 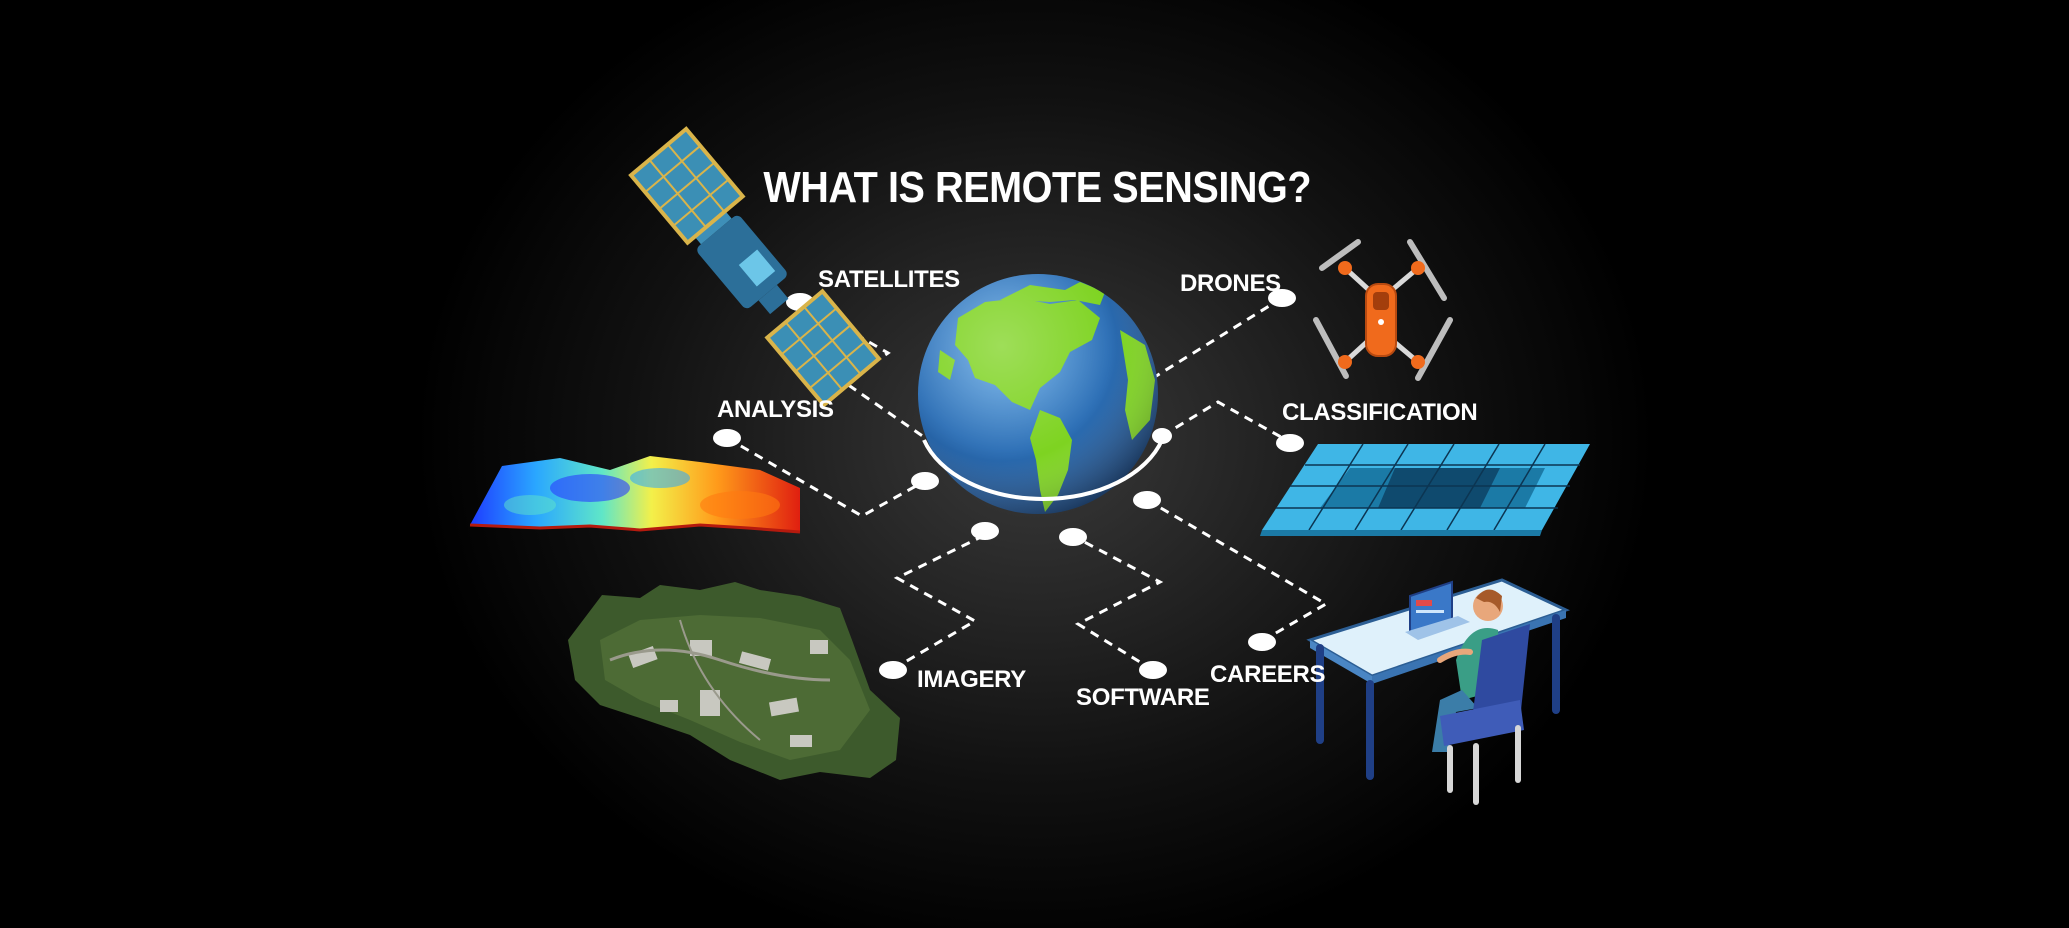 I want to click on satellite-icon, so click(x=755, y=267).